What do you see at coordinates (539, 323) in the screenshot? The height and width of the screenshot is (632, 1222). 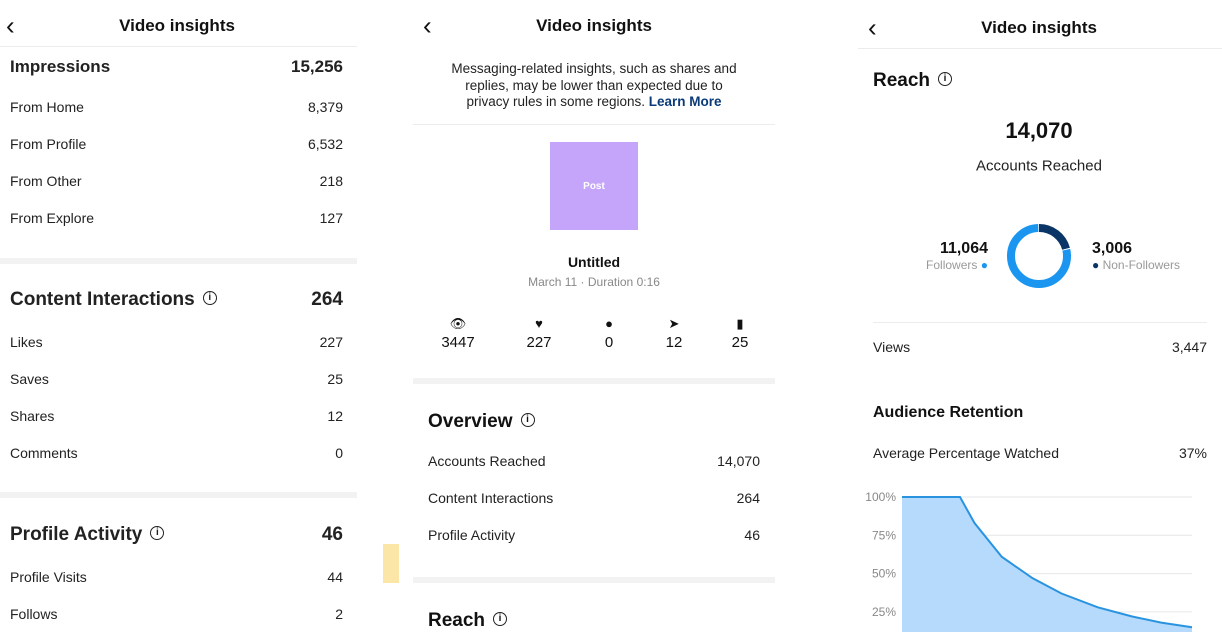 I see `heart-icon: ♥` at bounding box center [539, 323].